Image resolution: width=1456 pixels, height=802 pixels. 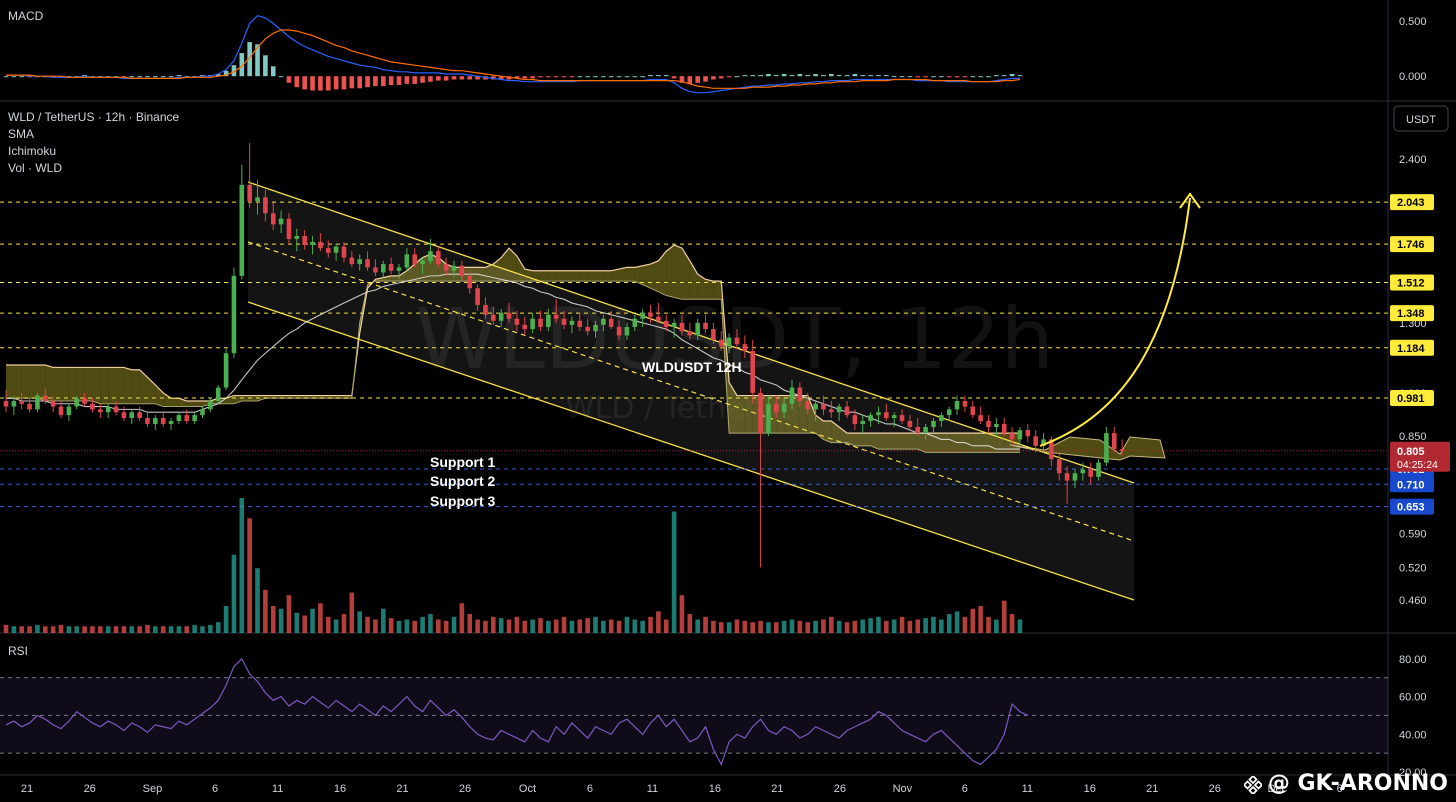 What do you see at coordinates (21, 134) in the screenshot?
I see `indicator-sma-label: SMA` at bounding box center [21, 134].